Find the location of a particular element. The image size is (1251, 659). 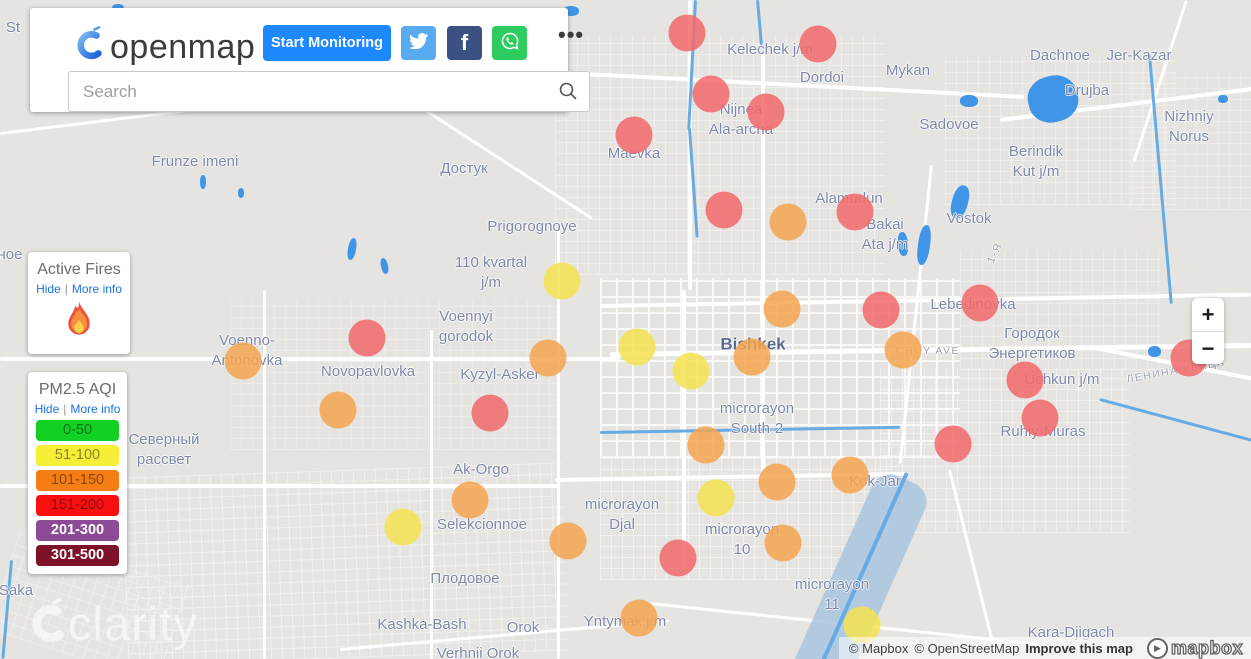

map-label: Berindik Kut j/m is located at coordinates (1036, 161).